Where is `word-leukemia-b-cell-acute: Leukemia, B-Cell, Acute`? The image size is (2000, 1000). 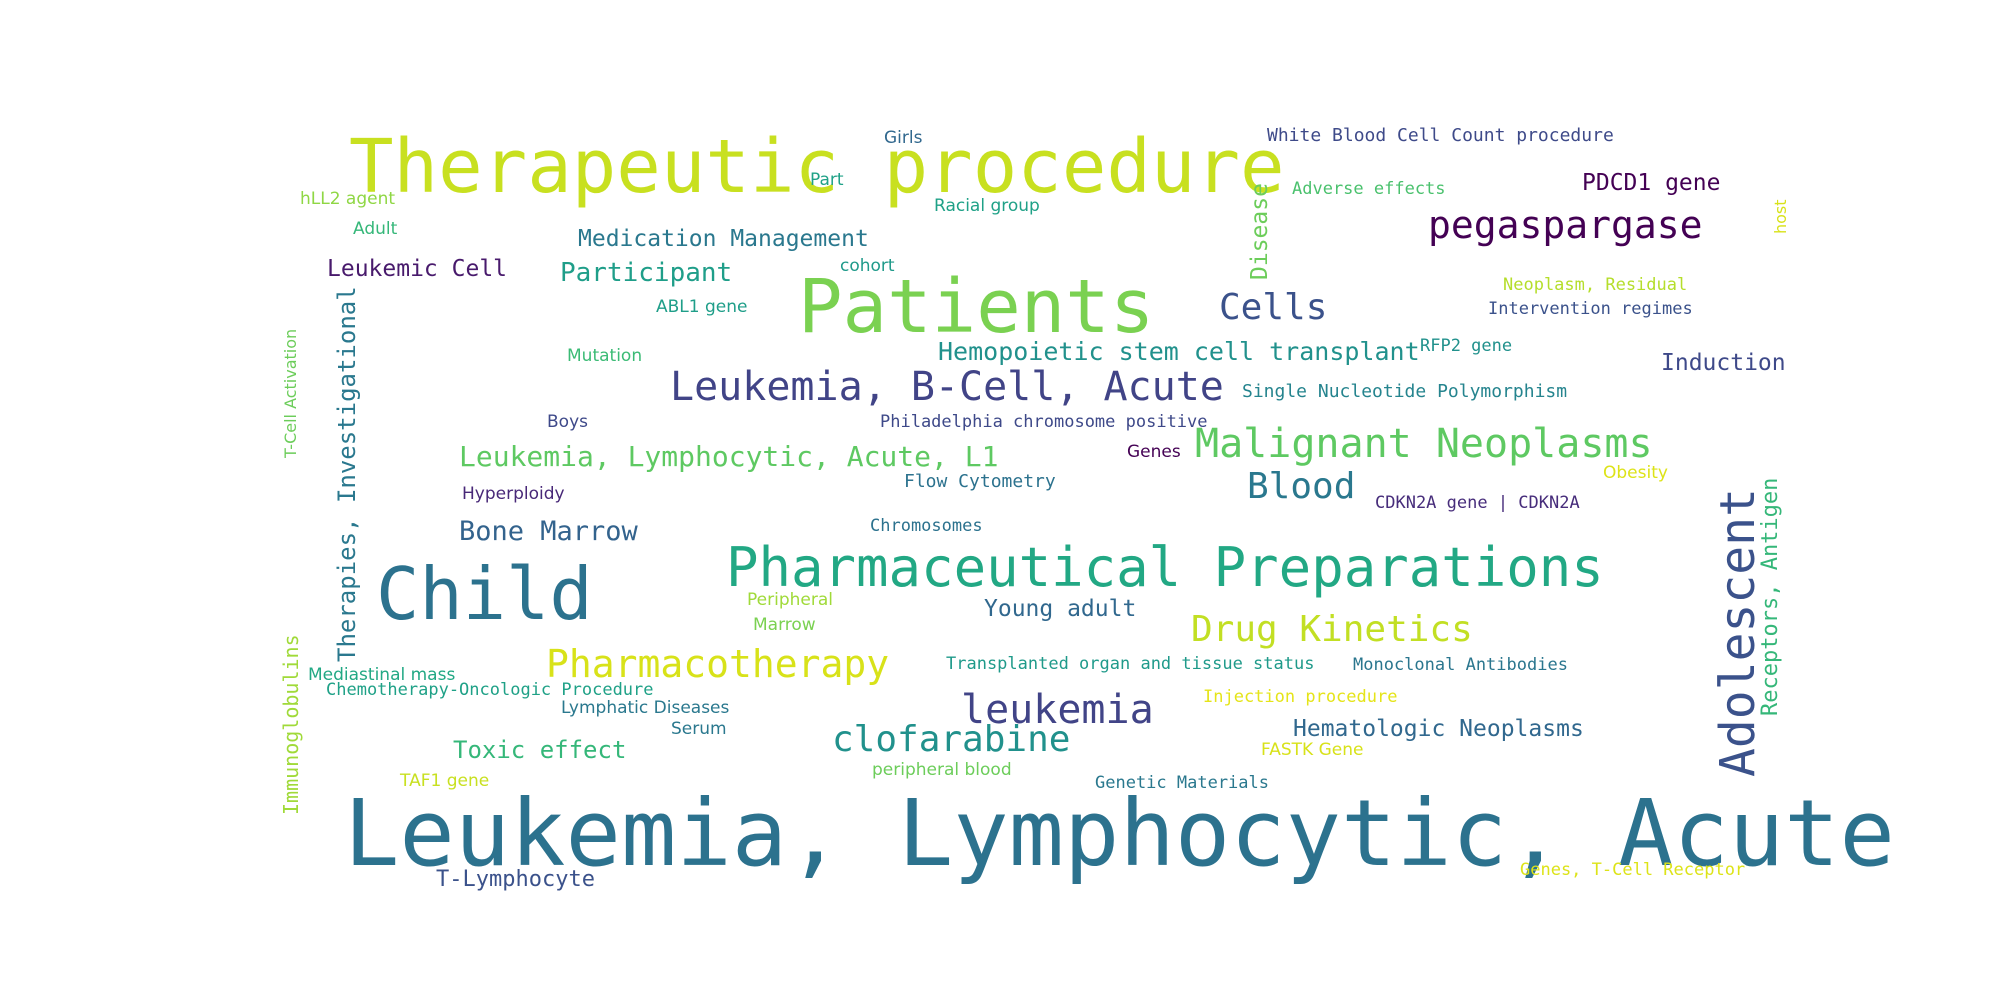 word-leukemia-b-cell-acute: Leukemia, B-Cell, Acute is located at coordinates (947, 387).